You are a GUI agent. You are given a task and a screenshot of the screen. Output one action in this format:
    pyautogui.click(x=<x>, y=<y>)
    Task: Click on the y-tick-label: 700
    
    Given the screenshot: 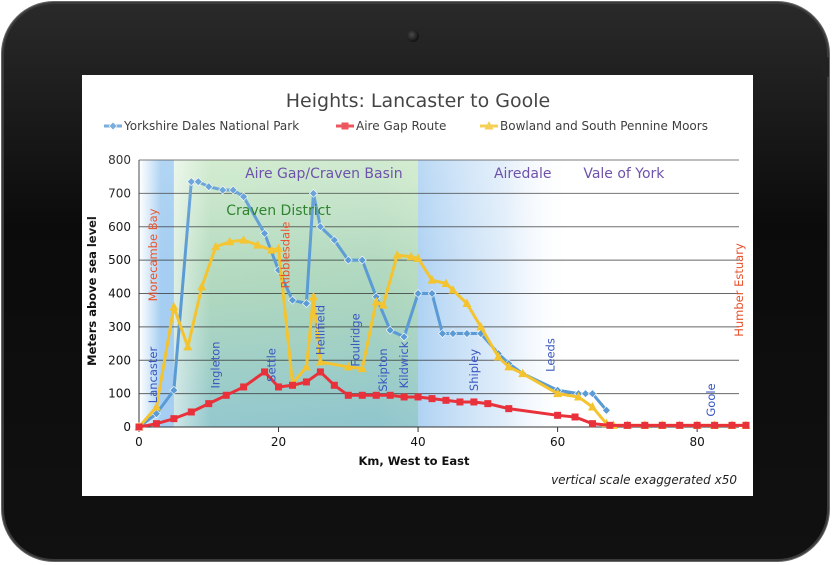 What is the action you would take?
    pyautogui.click(x=119, y=193)
    